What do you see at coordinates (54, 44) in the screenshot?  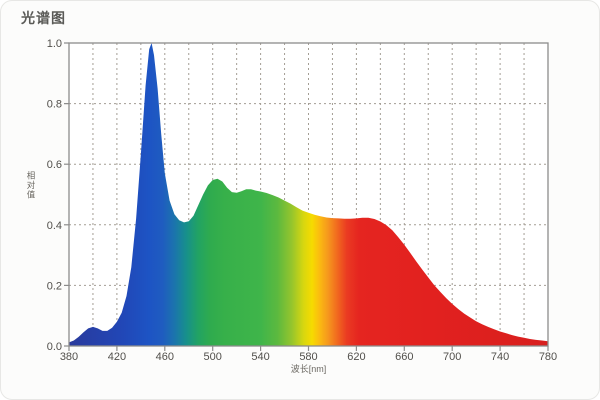 I see `y-tick-label: 1.0` at bounding box center [54, 44].